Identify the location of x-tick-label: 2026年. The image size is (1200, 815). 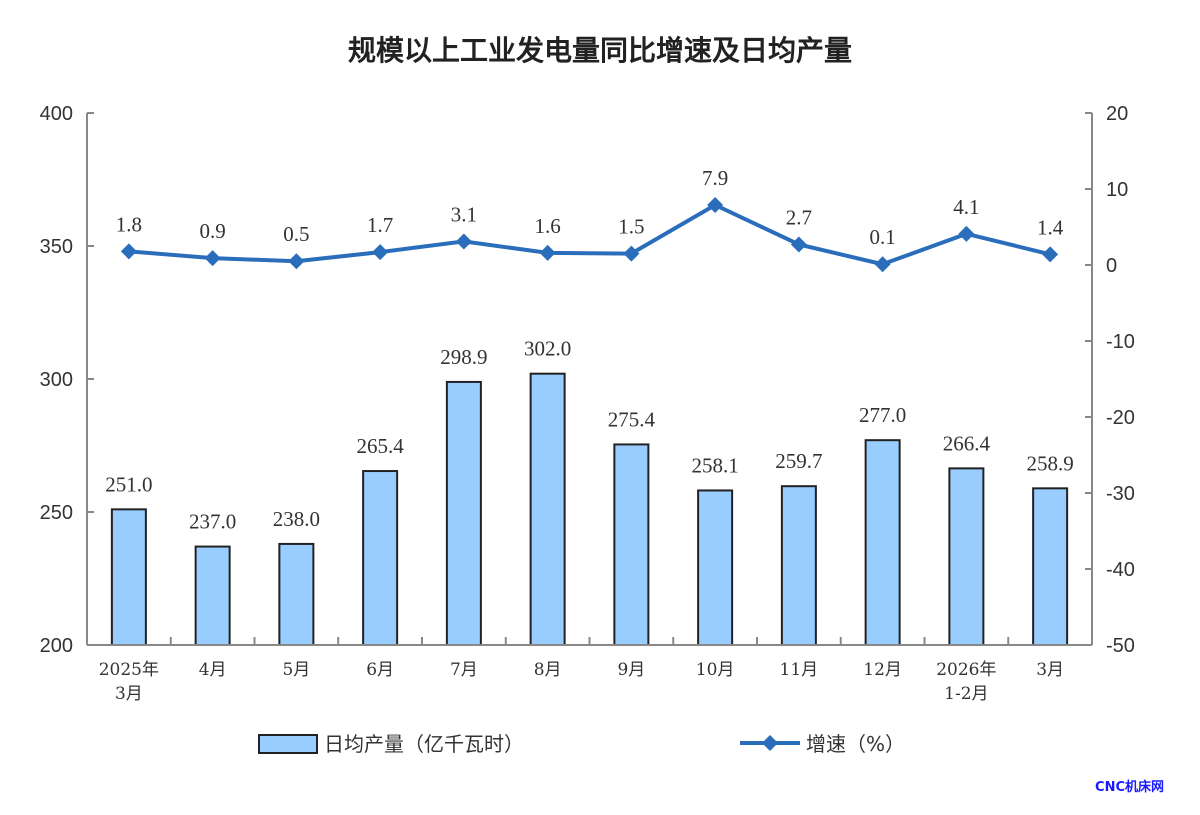
(966, 670).